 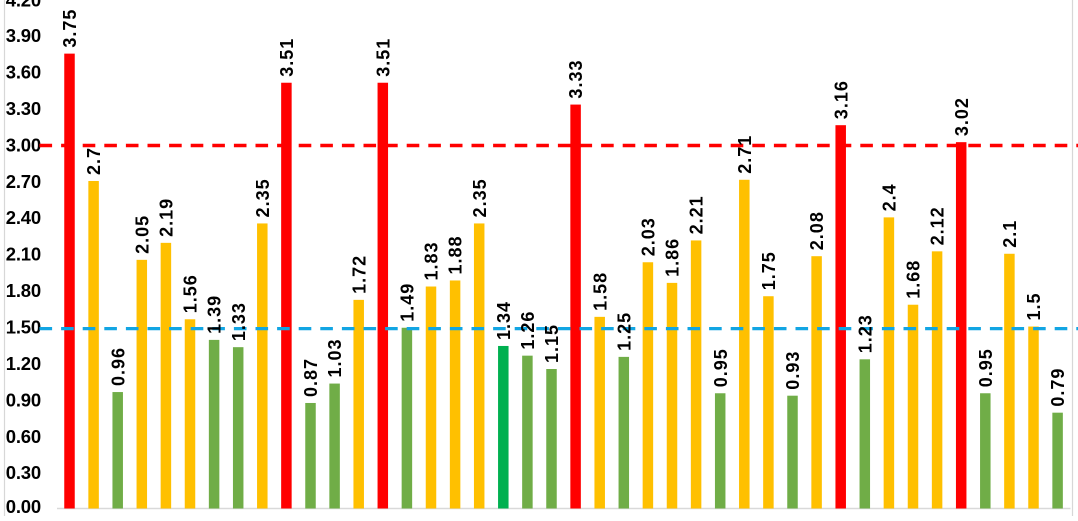 I want to click on svg-text: 0.87, so click(x=311, y=377).